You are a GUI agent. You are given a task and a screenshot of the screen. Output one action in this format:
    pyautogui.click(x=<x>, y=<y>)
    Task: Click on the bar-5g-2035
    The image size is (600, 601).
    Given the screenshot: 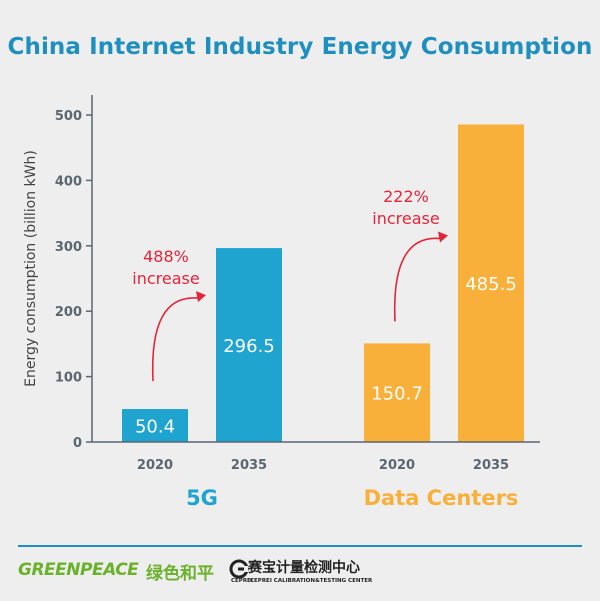 What is the action you would take?
    pyautogui.click(x=249, y=345)
    